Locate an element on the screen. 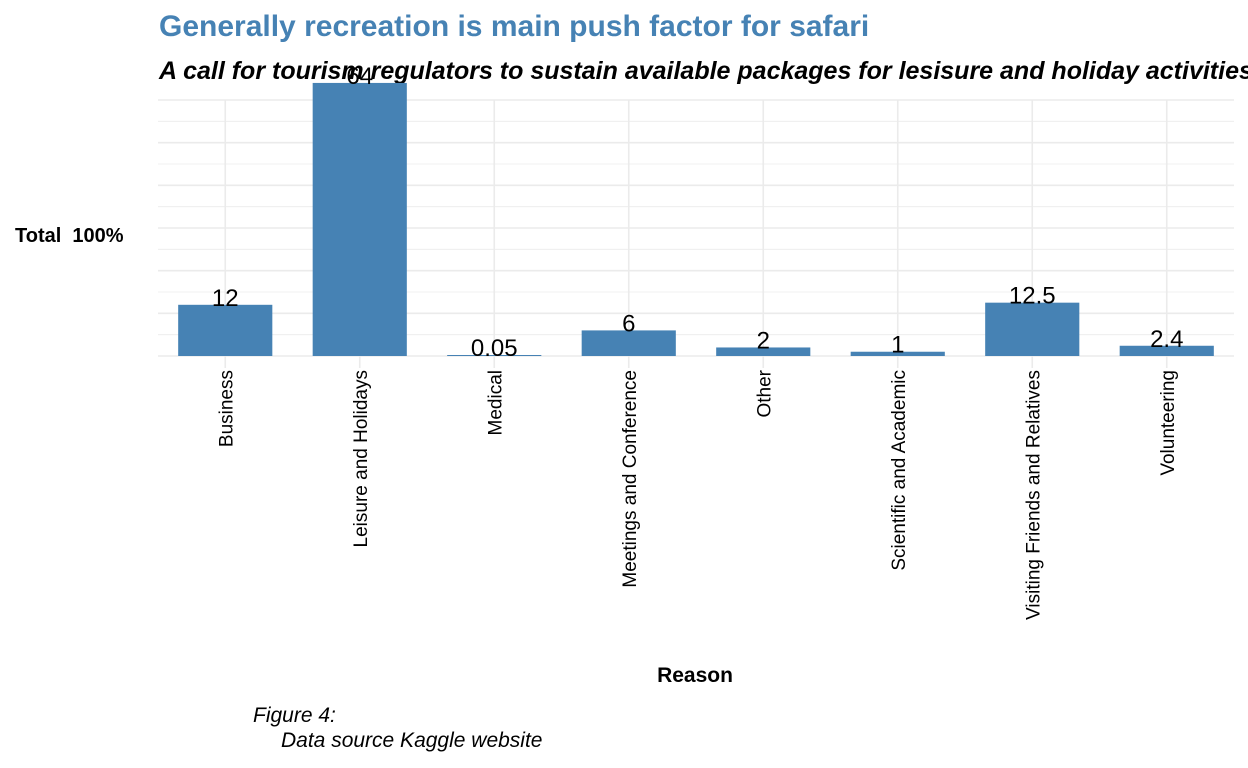  bar-business is located at coordinates (225, 330).